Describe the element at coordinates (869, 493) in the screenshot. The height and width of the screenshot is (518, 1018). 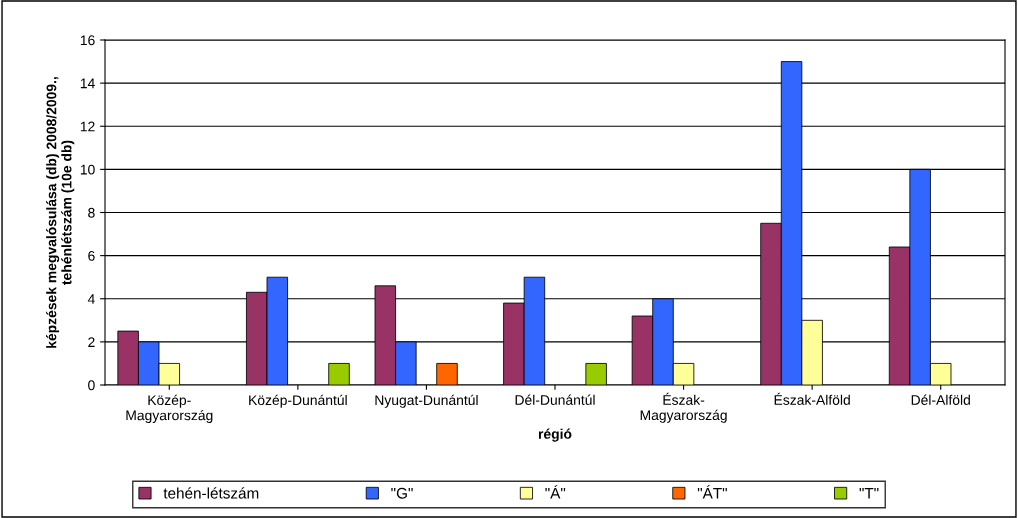
I see `legend-label: "T"` at that location.